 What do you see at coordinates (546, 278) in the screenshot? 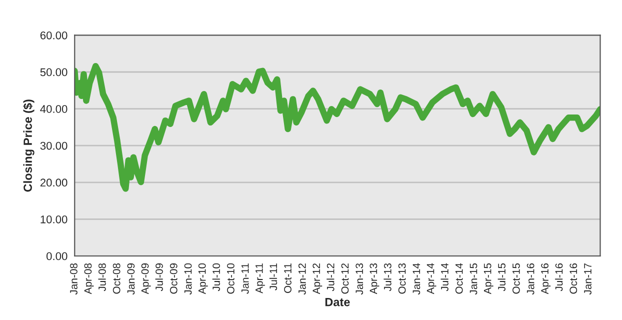
I see `x-tick-label: Apr-16` at bounding box center [546, 278].